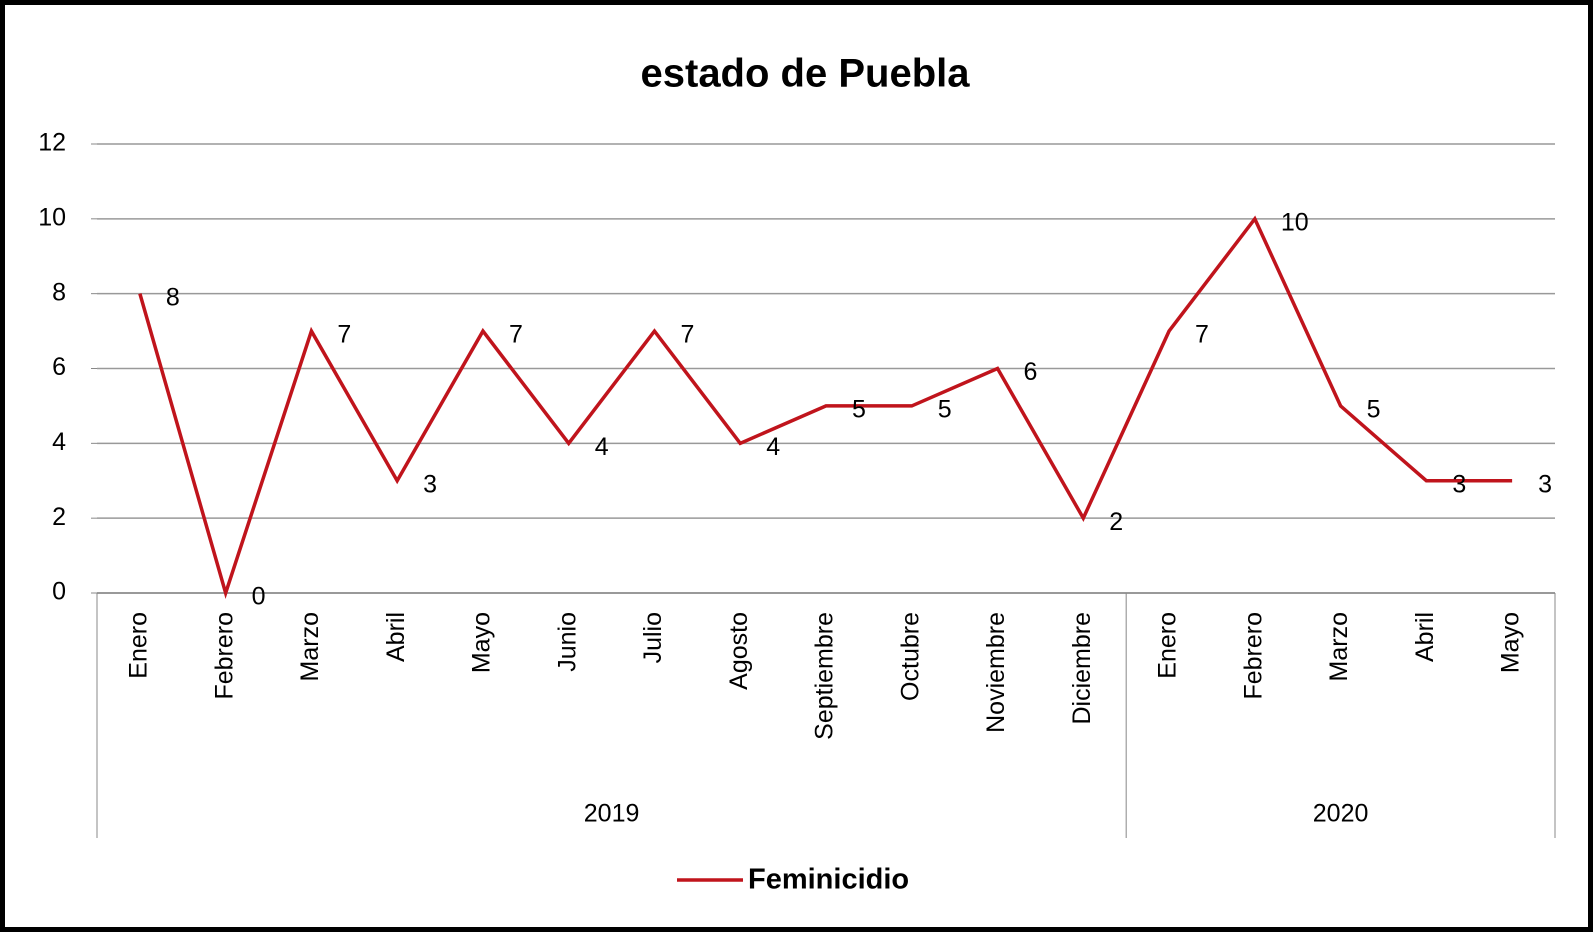 The height and width of the screenshot is (932, 1593). What do you see at coordinates (1116, 522) in the screenshot?
I see `data-label: 2` at bounding box center [1116, 522].